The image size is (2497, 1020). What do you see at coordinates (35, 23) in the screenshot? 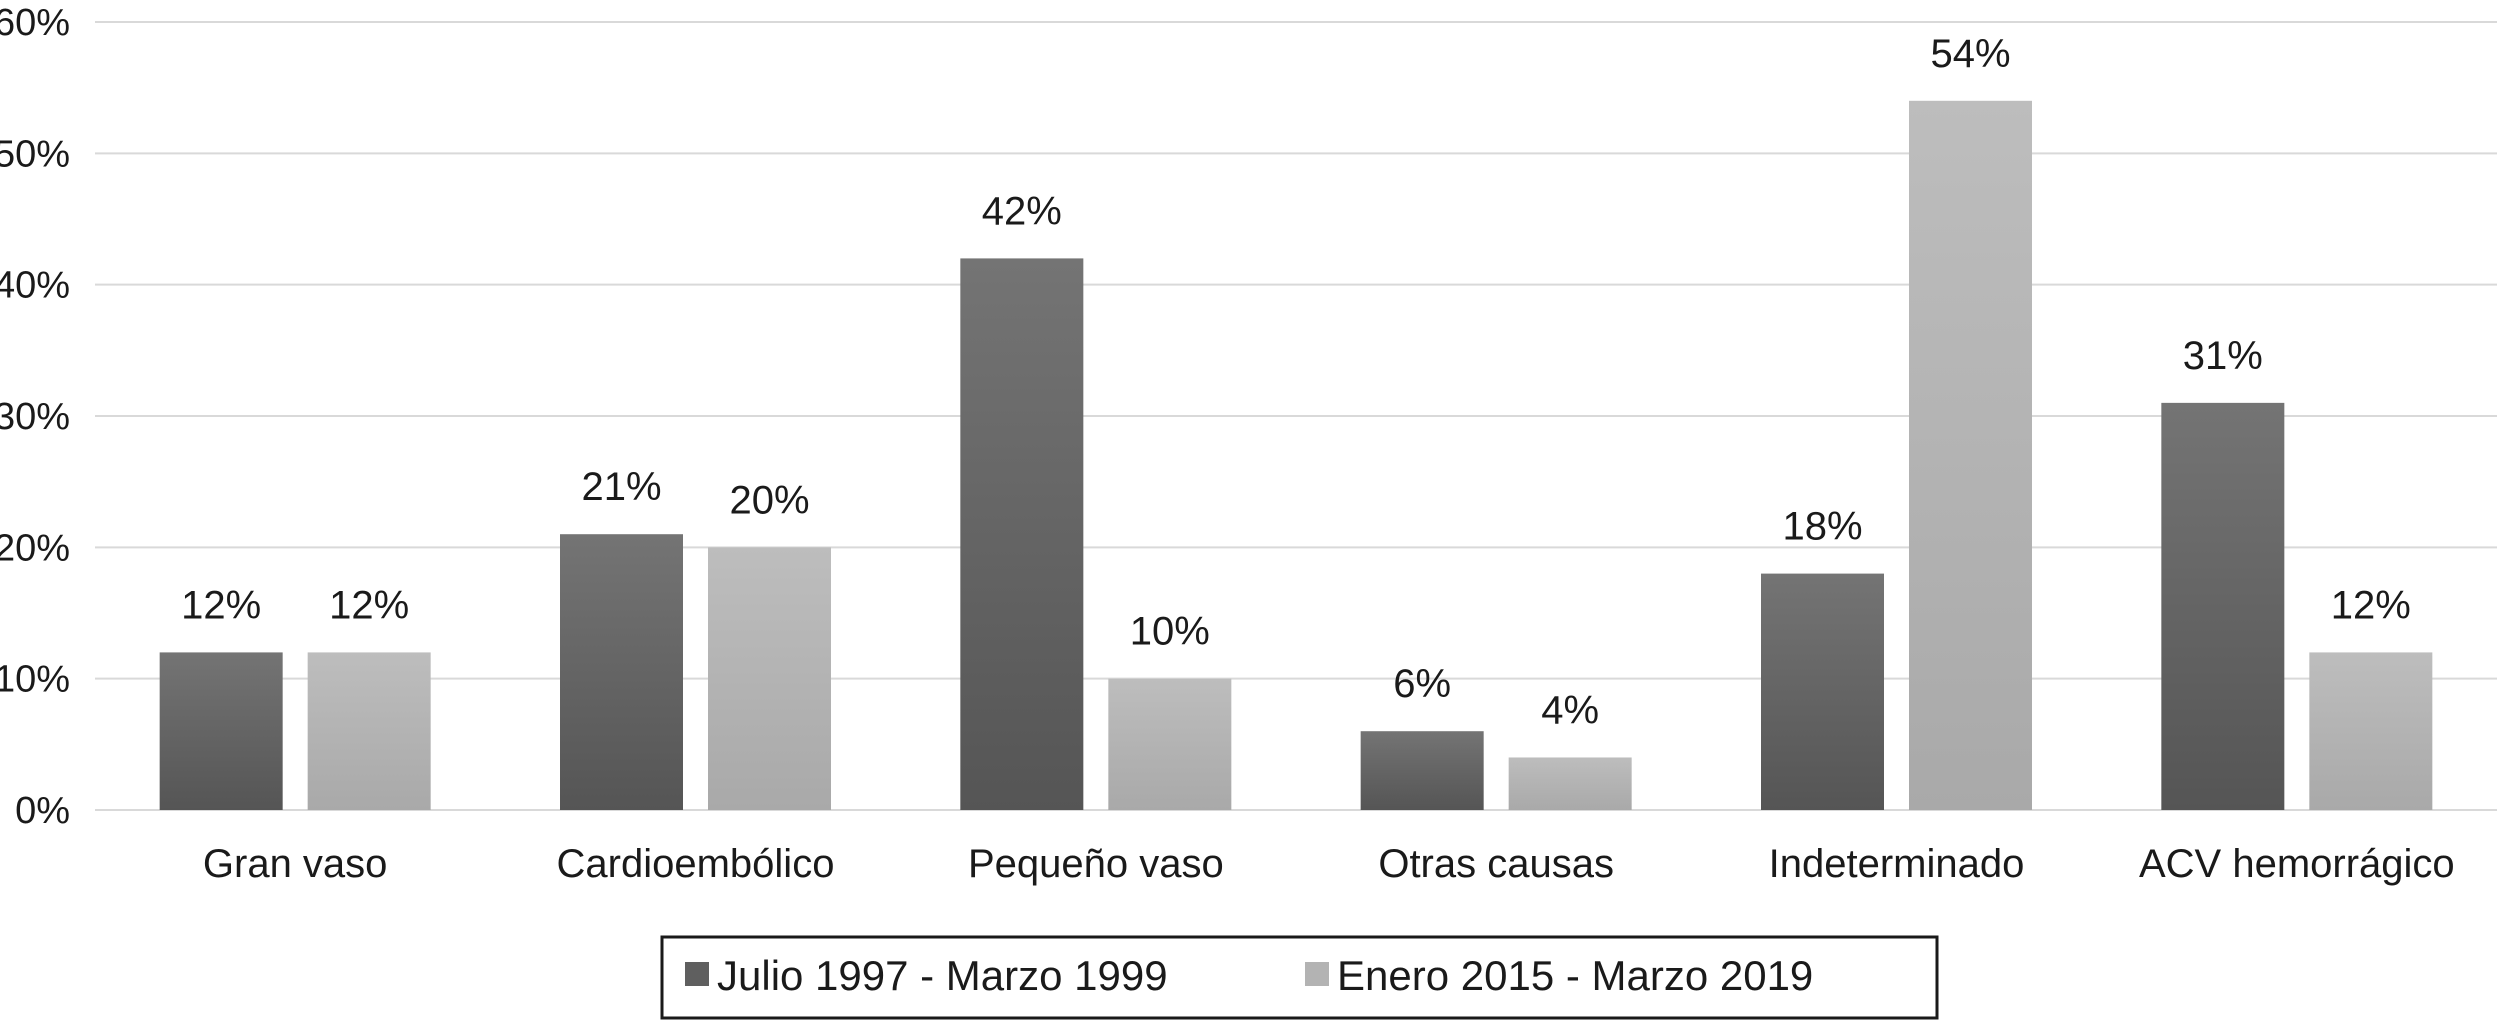
I see `y-tick-label: 60%` at bounding box center [35, 23].